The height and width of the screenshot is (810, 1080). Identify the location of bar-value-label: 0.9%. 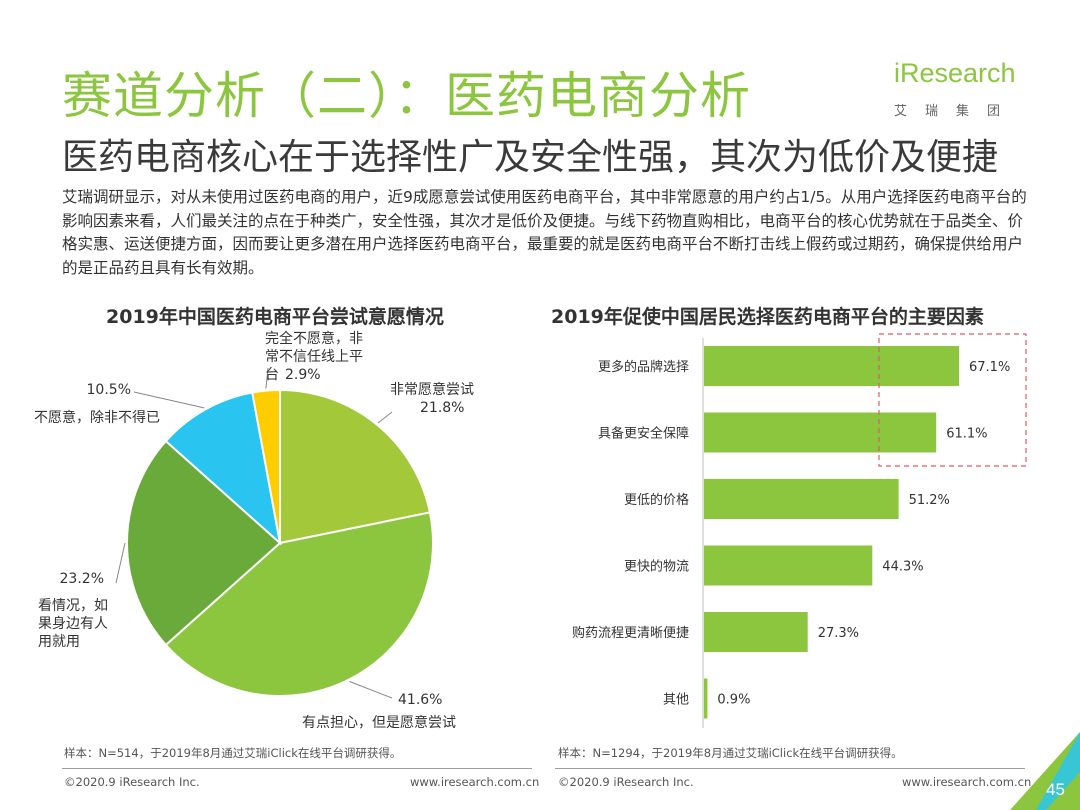
(733, 700).